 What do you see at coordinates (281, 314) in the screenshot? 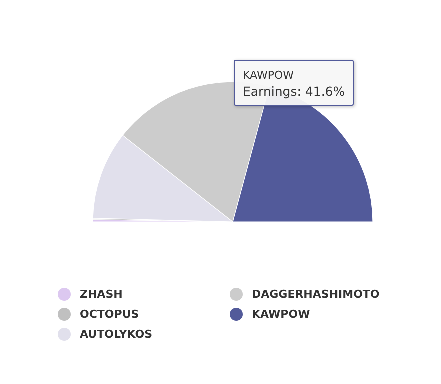
I see `legend-label: KAWPOW` at bounding box center [281, 314].